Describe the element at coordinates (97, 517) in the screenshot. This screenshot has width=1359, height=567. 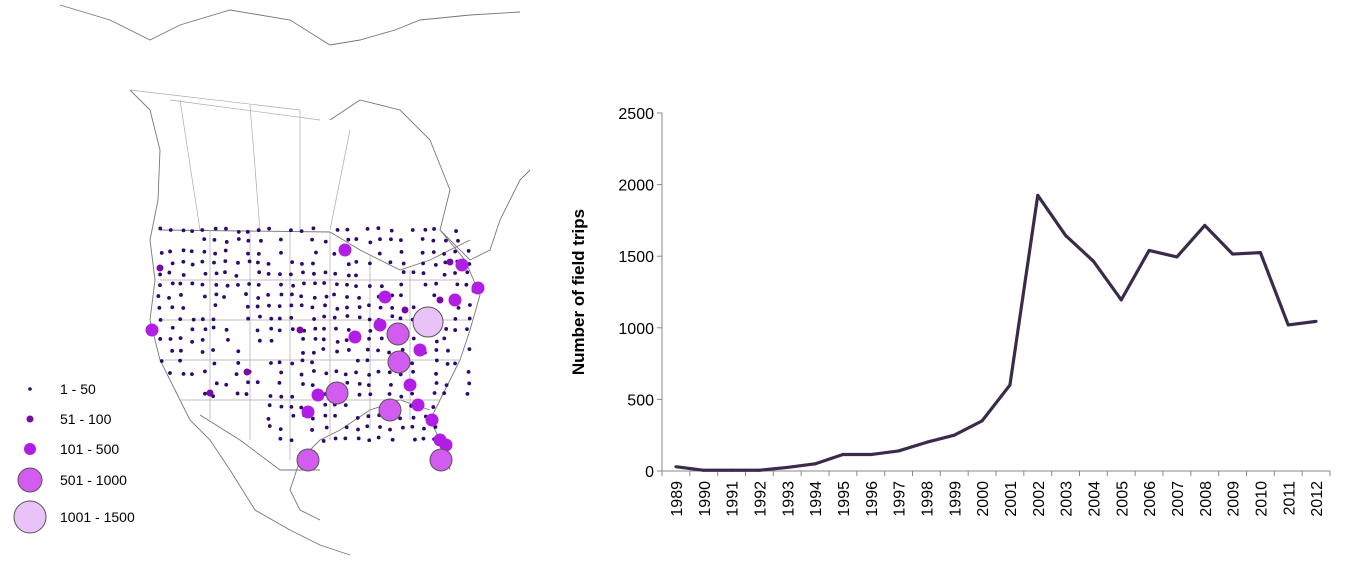
I see `legend-label: 1001 - 1500` at that location.